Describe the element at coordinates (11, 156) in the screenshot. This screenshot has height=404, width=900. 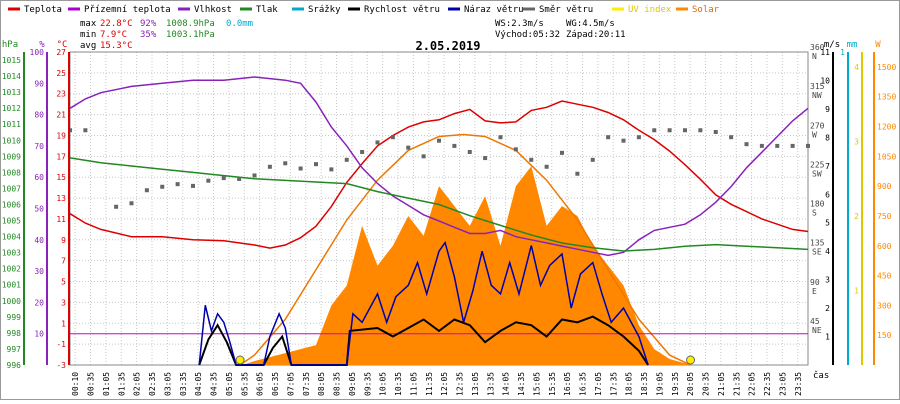
I see `axis-tick-pressure: 1009` at that location.